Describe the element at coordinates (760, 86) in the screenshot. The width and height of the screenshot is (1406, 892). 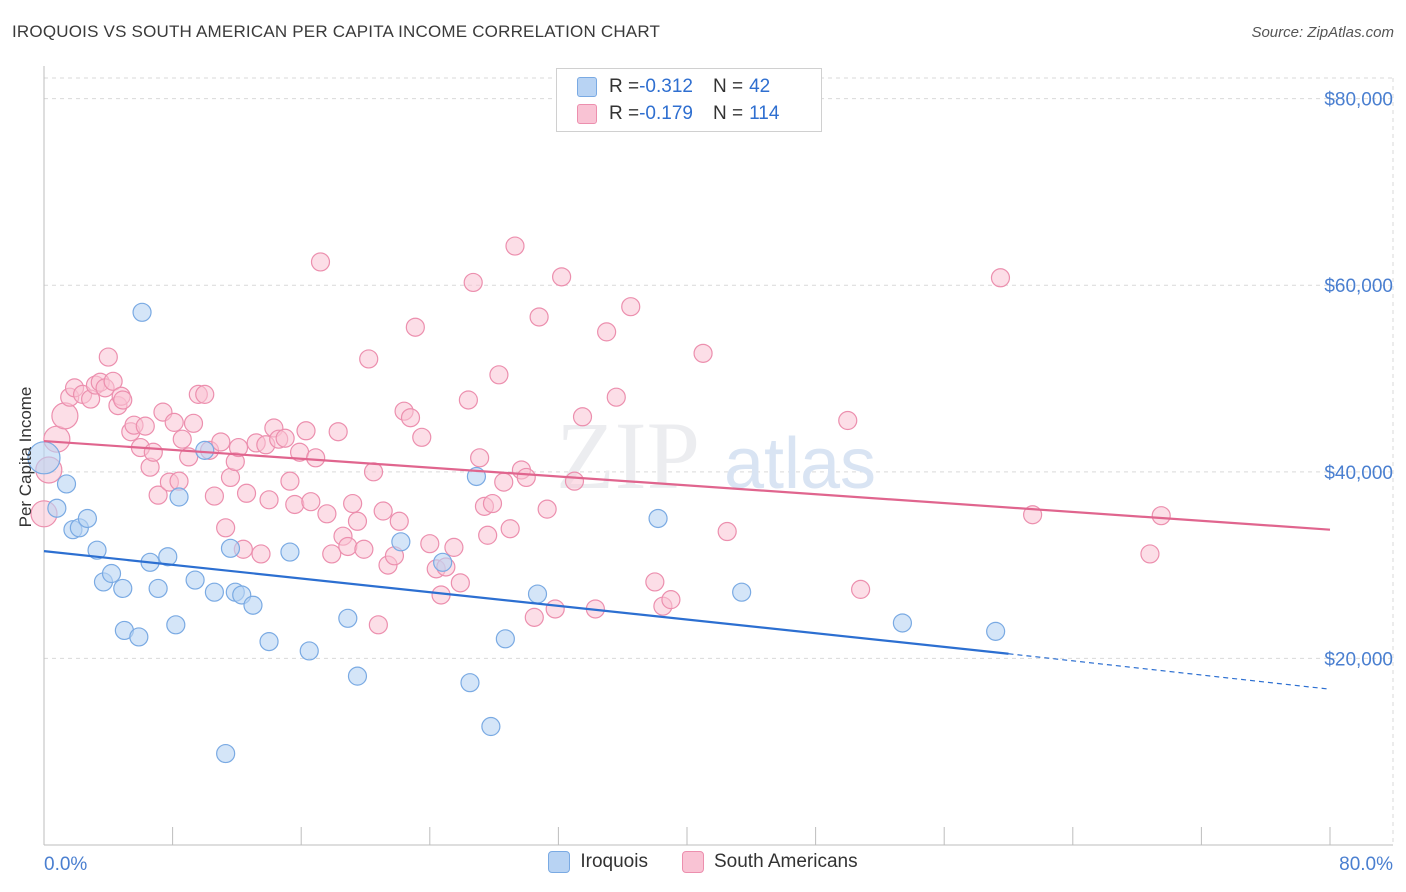
I see `legend-n-value-iroquois: 42` at that location.